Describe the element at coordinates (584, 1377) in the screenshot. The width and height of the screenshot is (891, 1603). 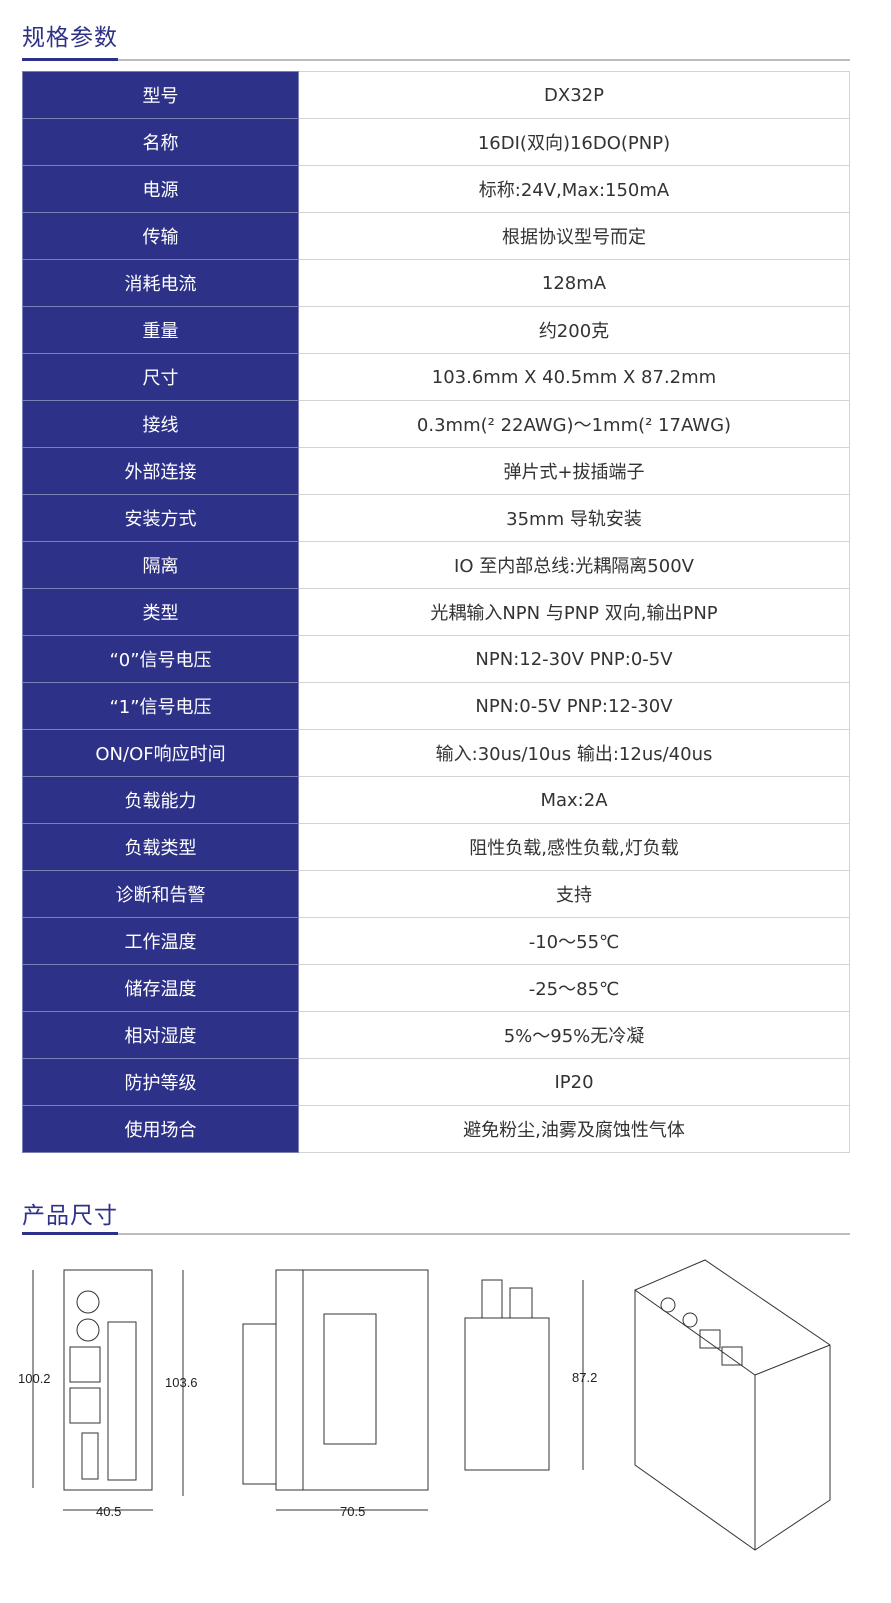
I see `back-height-label: 87.2` at that location.